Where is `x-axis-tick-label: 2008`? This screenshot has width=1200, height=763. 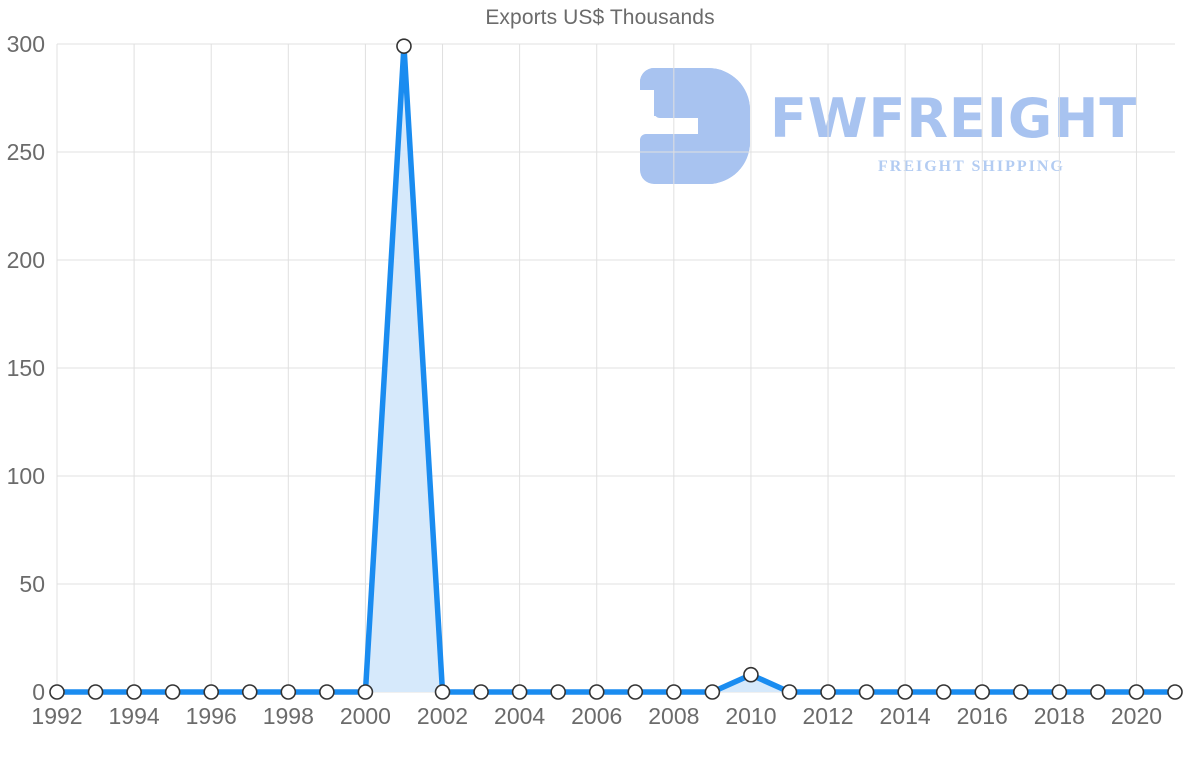
x-axis-tick-label: 2008 is located at coordinates (673, 716).